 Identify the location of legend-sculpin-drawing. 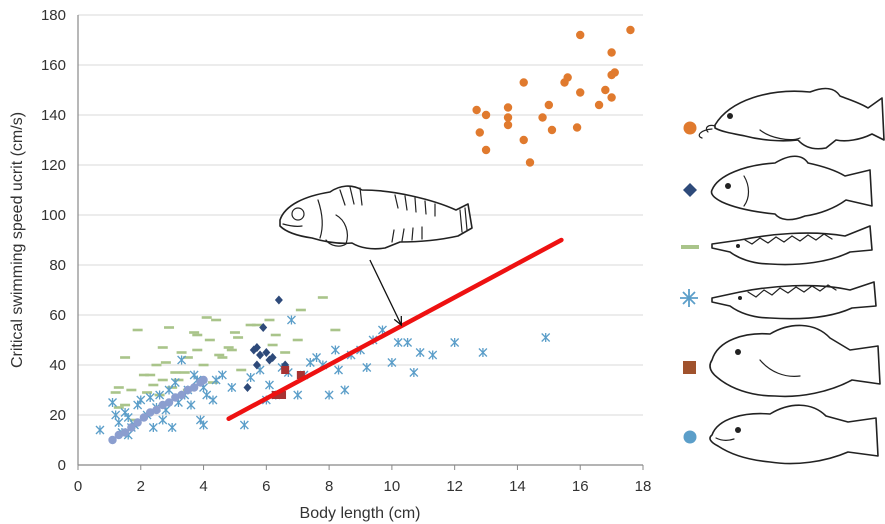
(795, 361).